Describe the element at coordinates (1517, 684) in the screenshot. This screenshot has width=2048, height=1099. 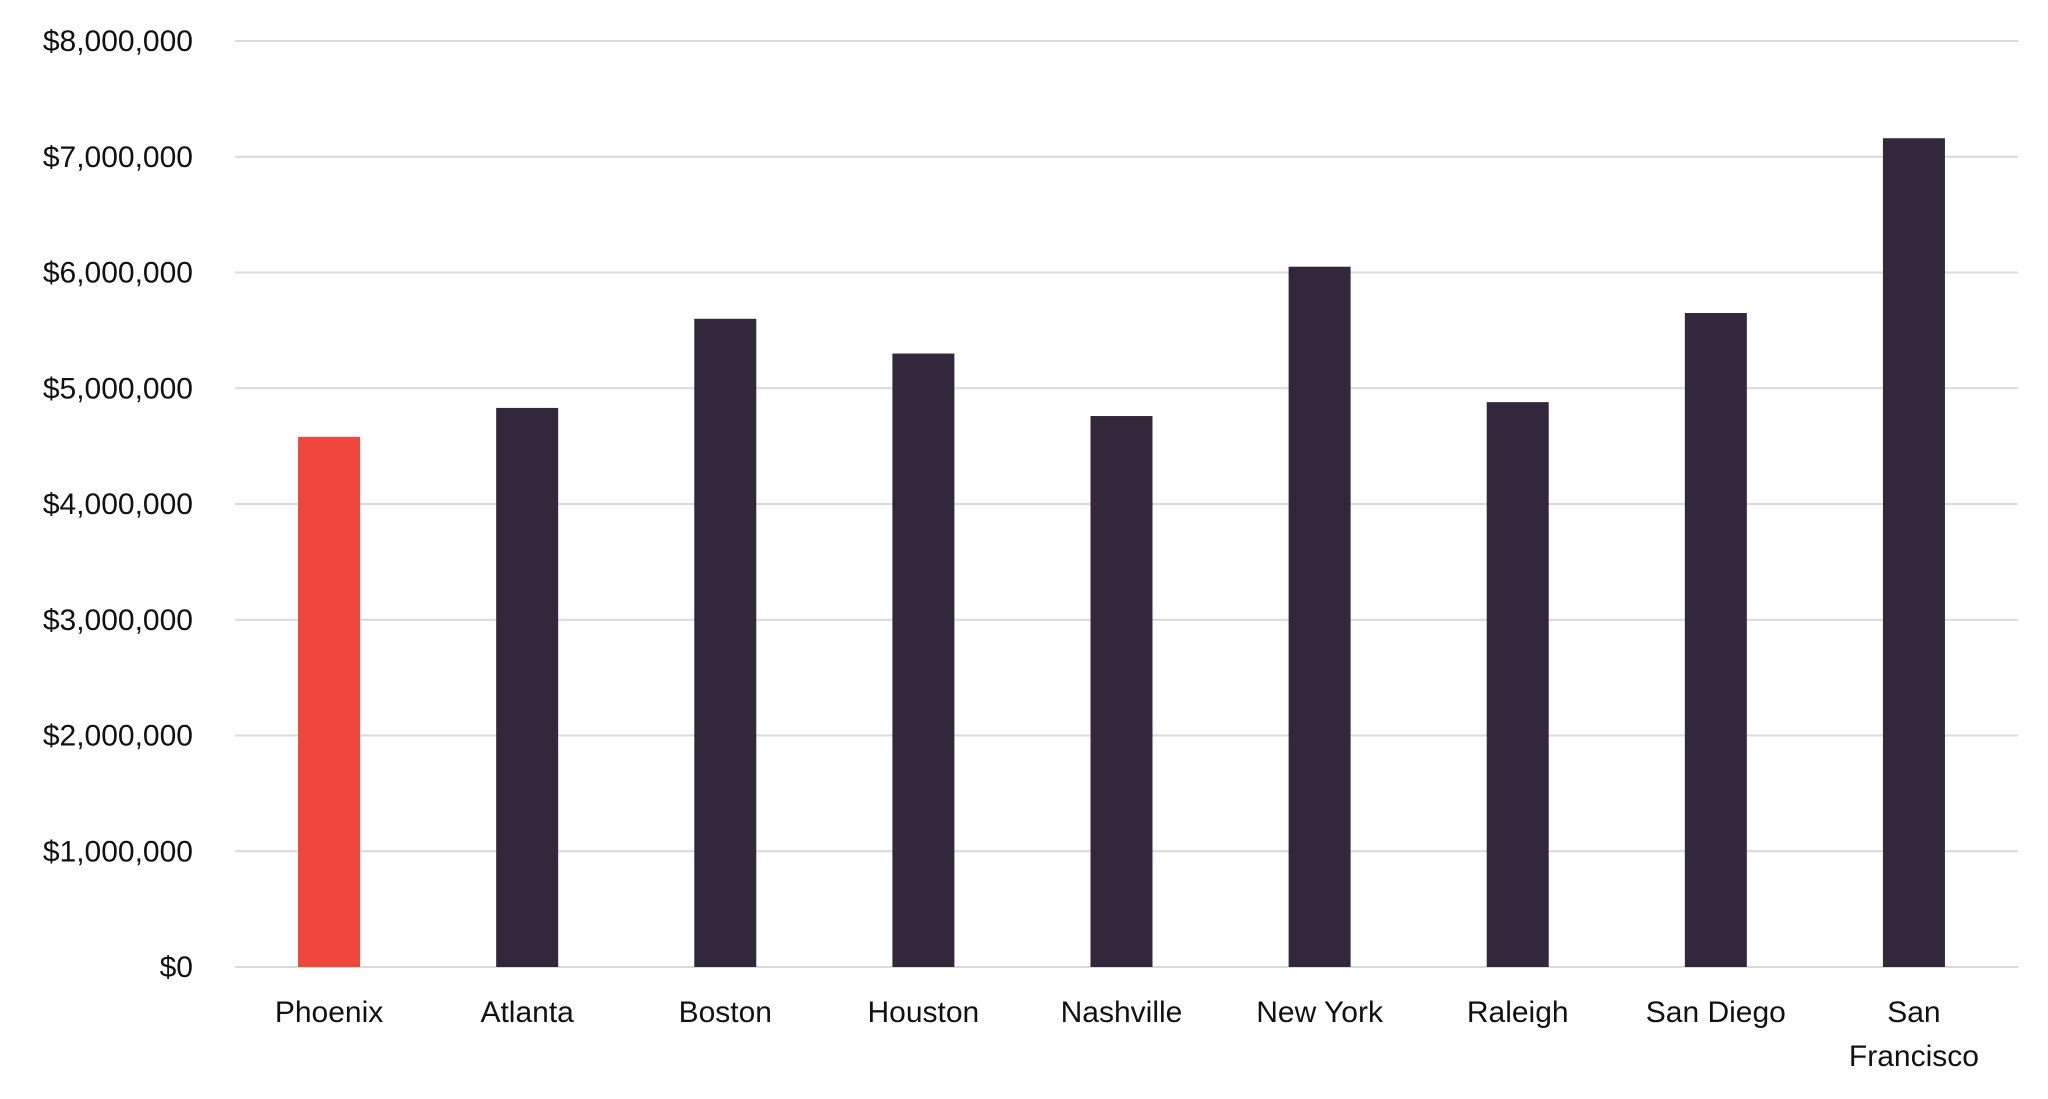
I see `bar-raleigh` at that location.